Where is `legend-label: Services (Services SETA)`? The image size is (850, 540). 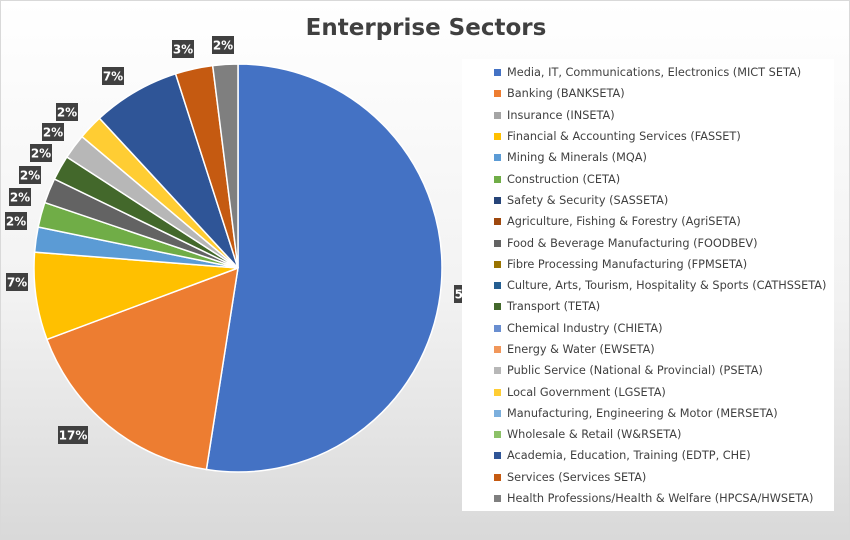
legend-label: Services (Services SETA) is located at coordinates (577, 477).